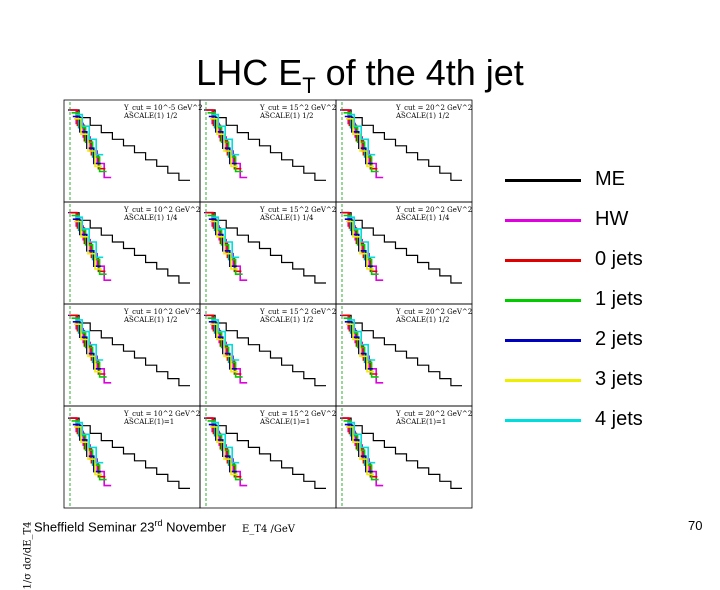  Describe the element at coordinates (94, 527) in the screenshot. I see `footer-text: Sheffield Seminar 23` at that location.